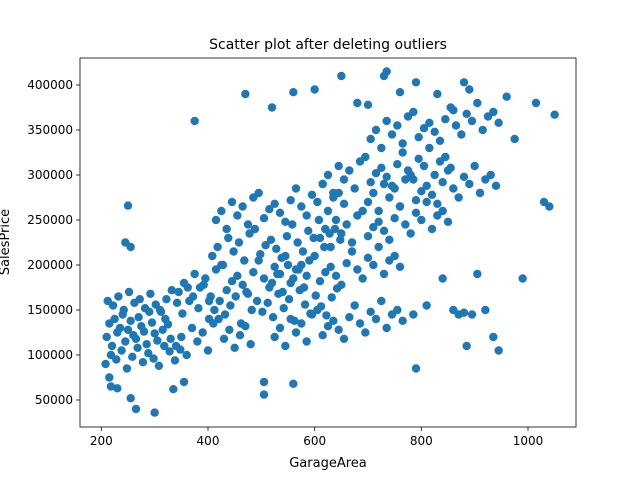 The width and height of the screenshot is (640, 484). I want to click on chart-title: Scatter plot after deleting outliers, so click(328, 45).